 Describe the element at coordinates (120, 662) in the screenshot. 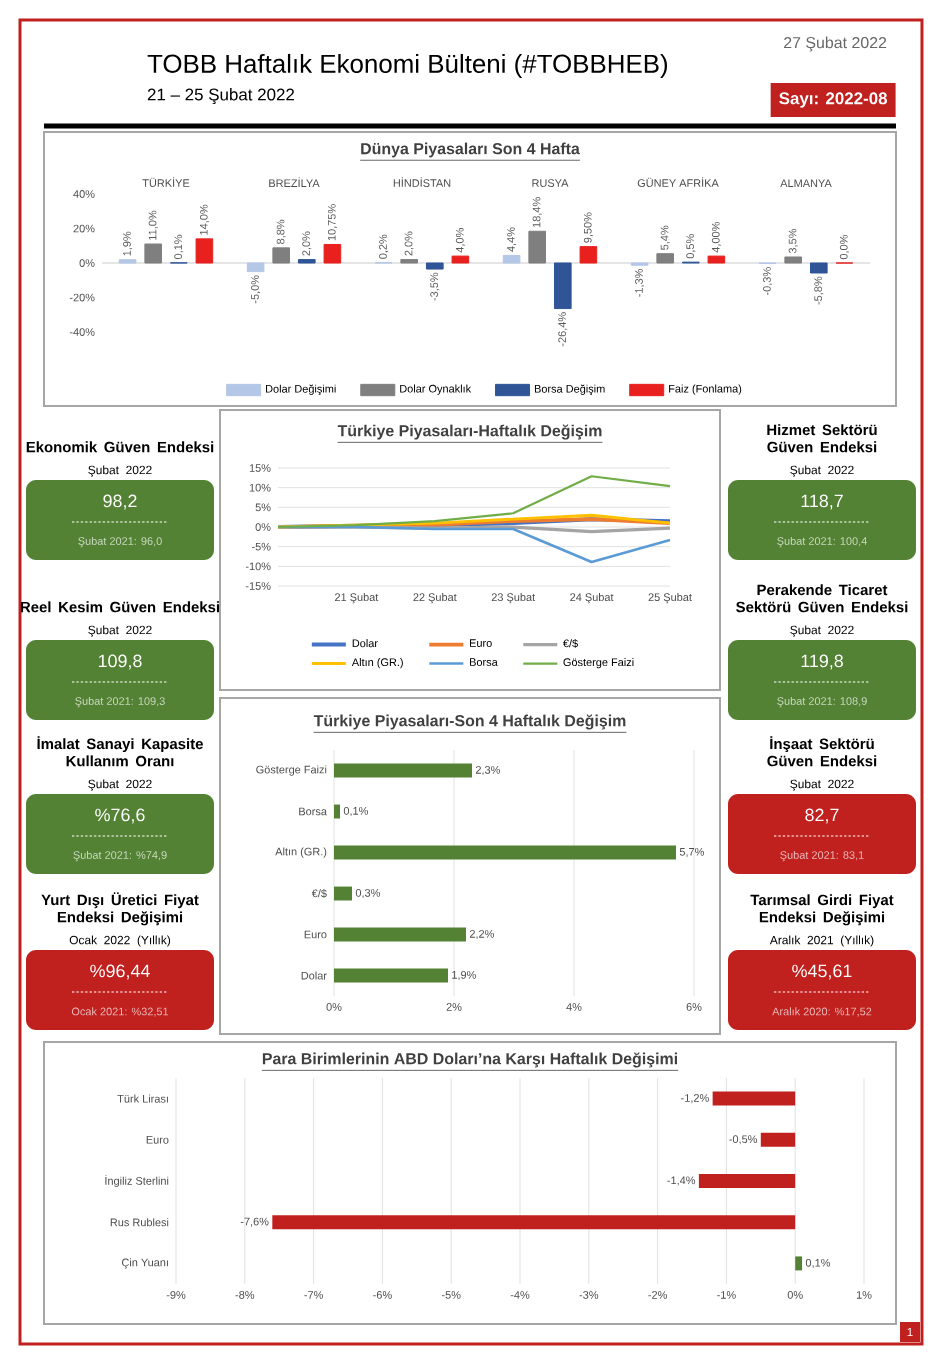

I see `text: 109,8` at that location.